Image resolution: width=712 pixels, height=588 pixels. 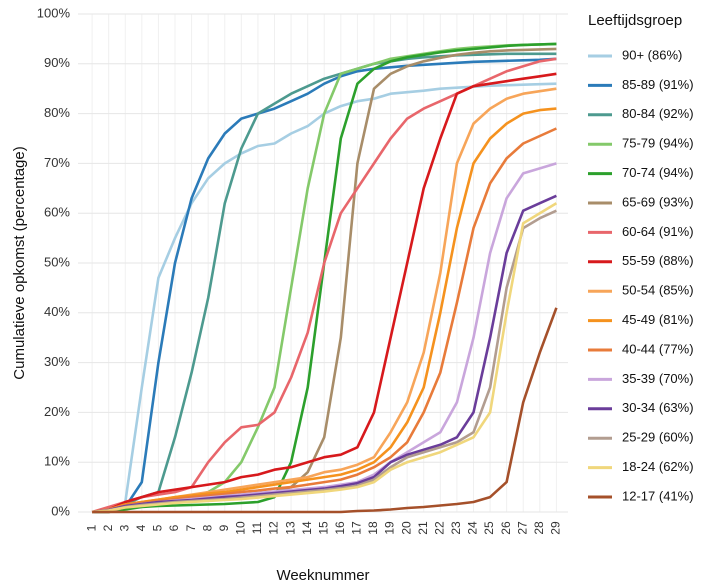 I want to click on x-tick-label: 6, so click(x=174, y=527).